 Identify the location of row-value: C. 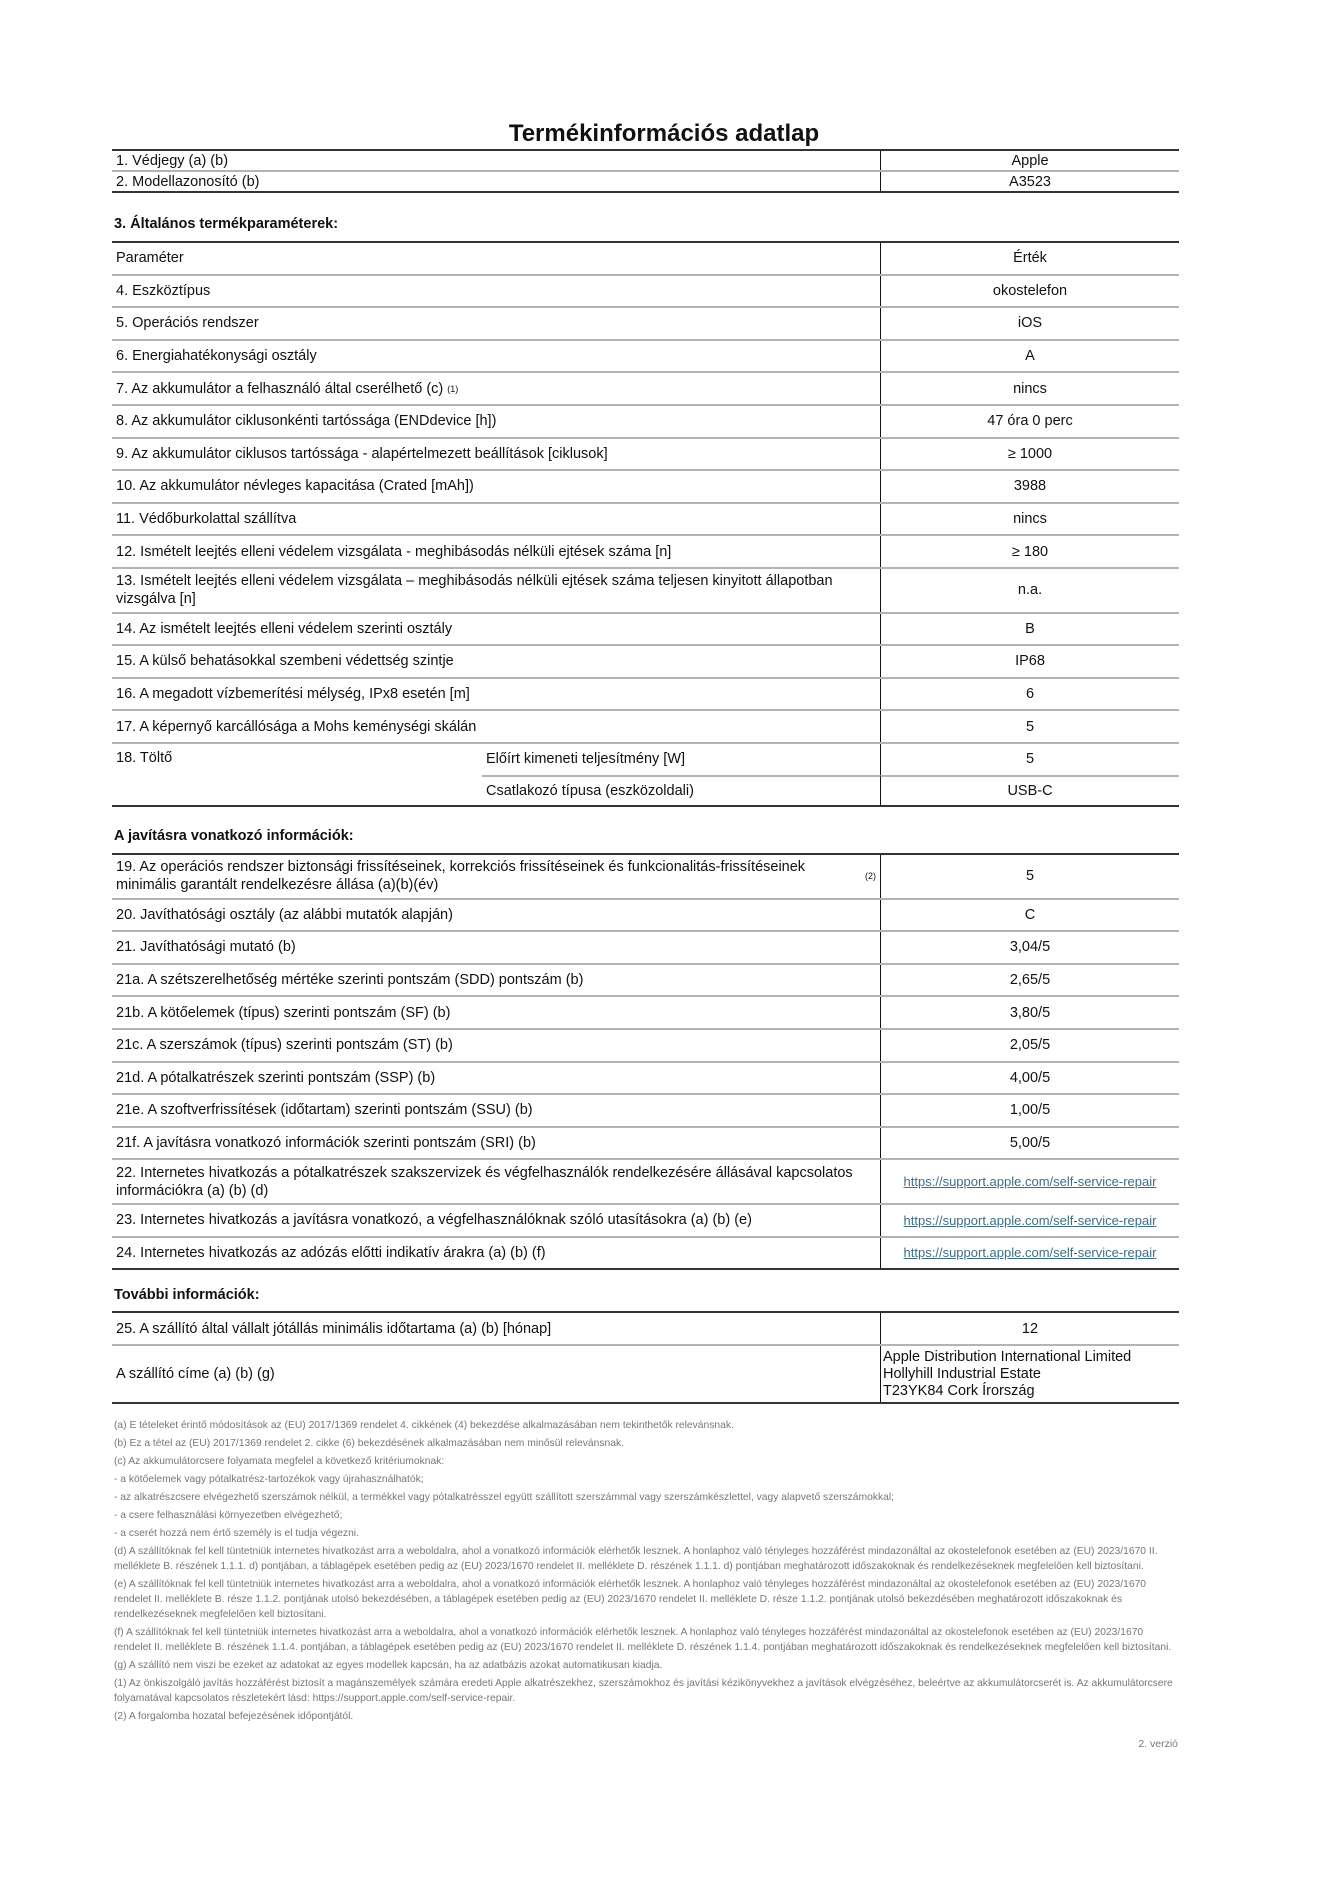
(1029, 915).